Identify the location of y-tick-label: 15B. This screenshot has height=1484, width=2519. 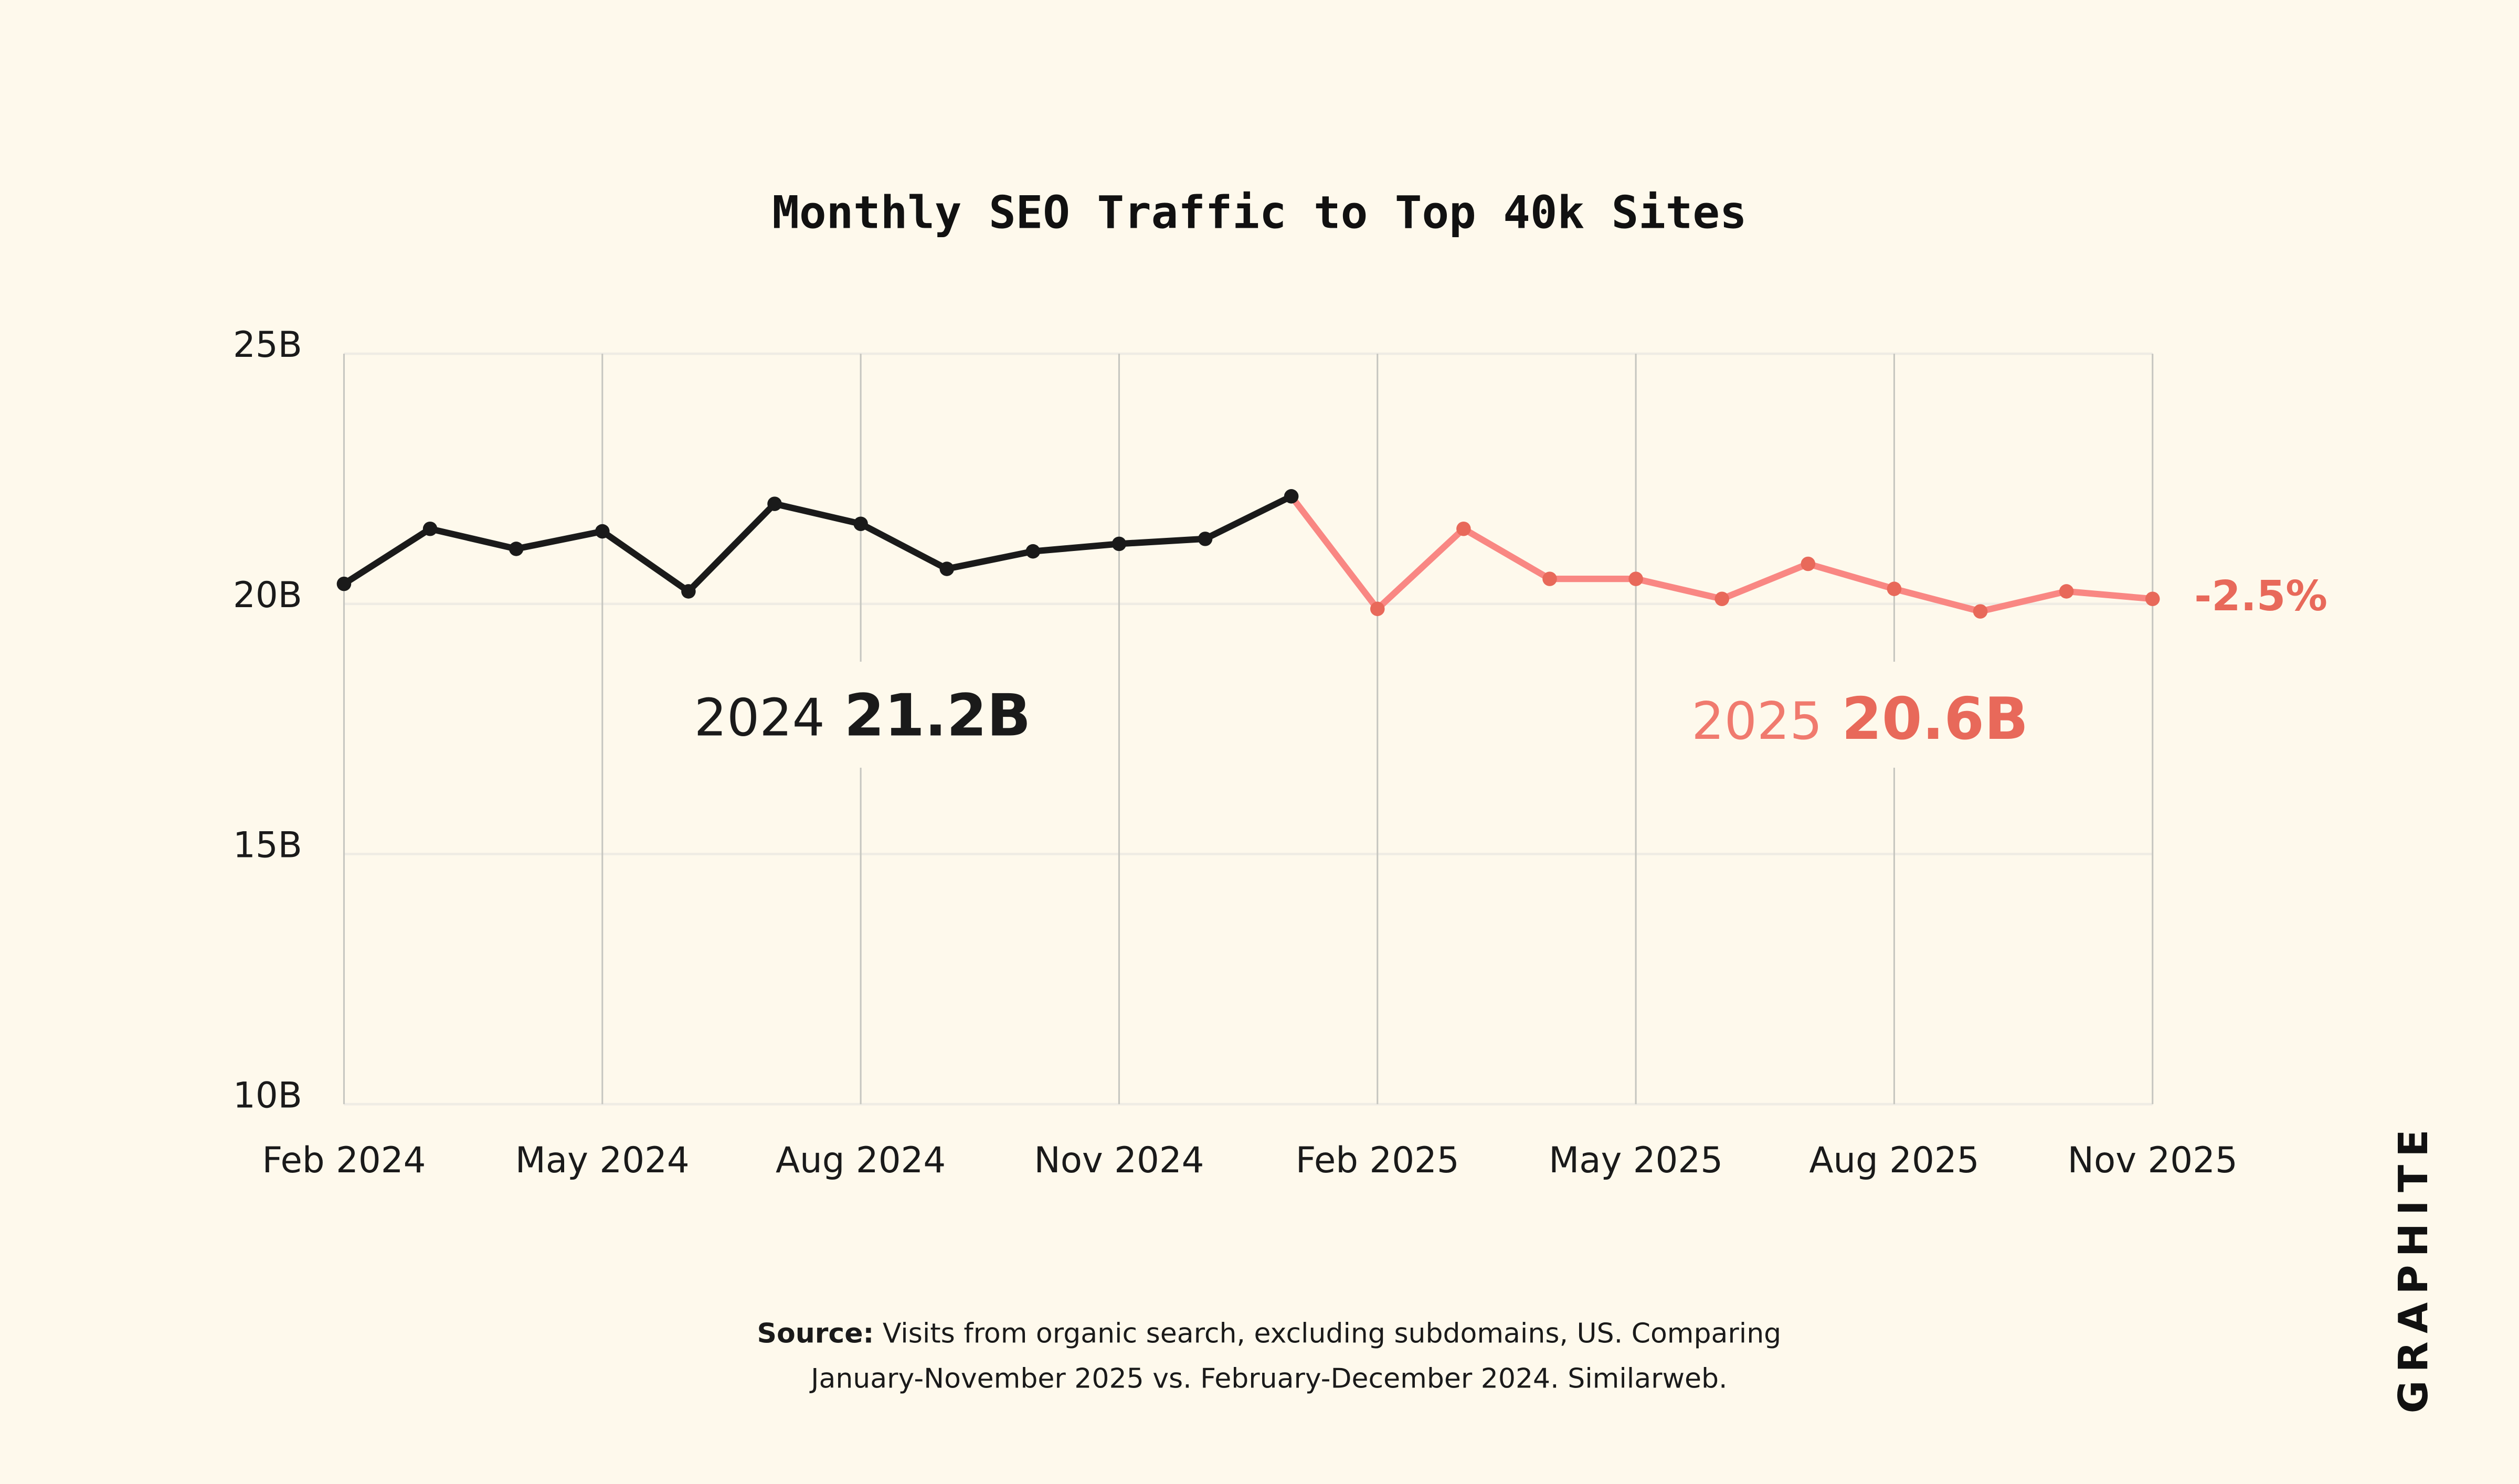
(267, 845).